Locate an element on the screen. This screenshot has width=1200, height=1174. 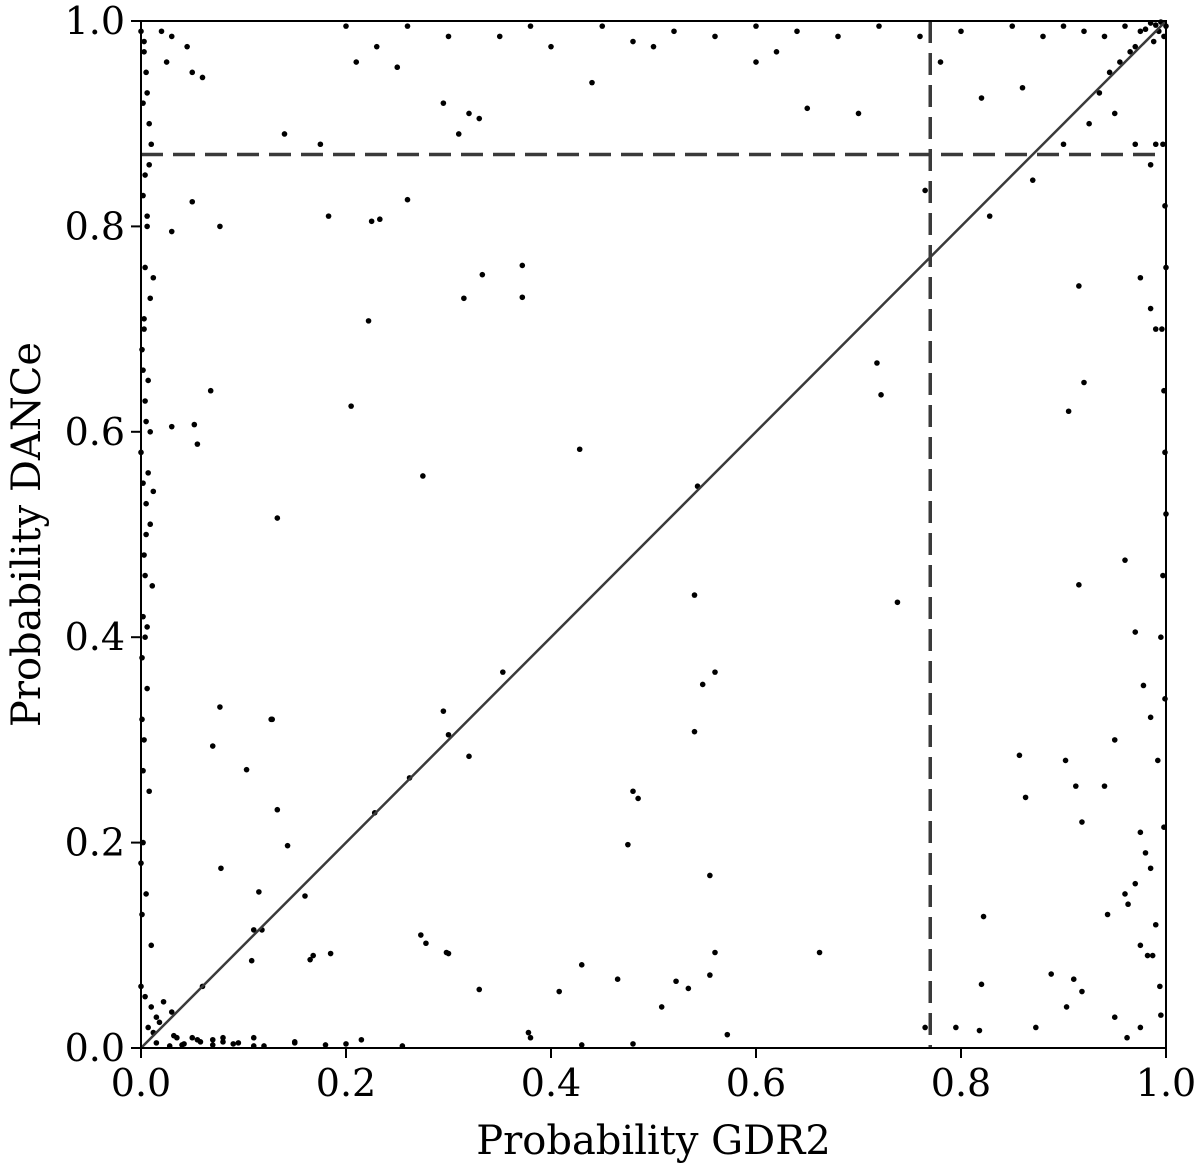
x-axis-title: Probability GDR2 is located at coordinates (653, 1141).